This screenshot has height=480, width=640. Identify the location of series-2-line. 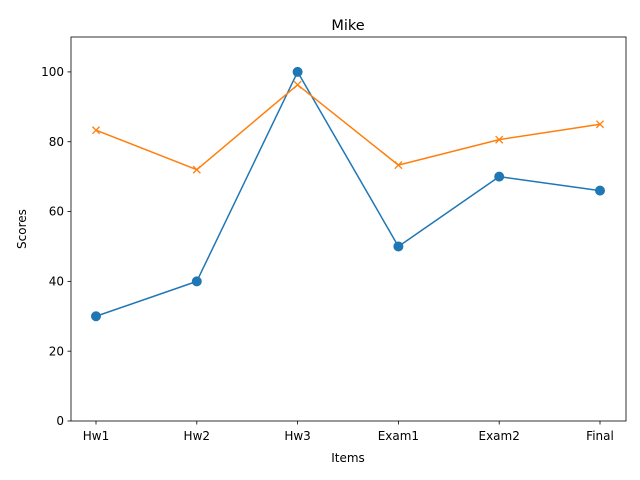
(348, 127).